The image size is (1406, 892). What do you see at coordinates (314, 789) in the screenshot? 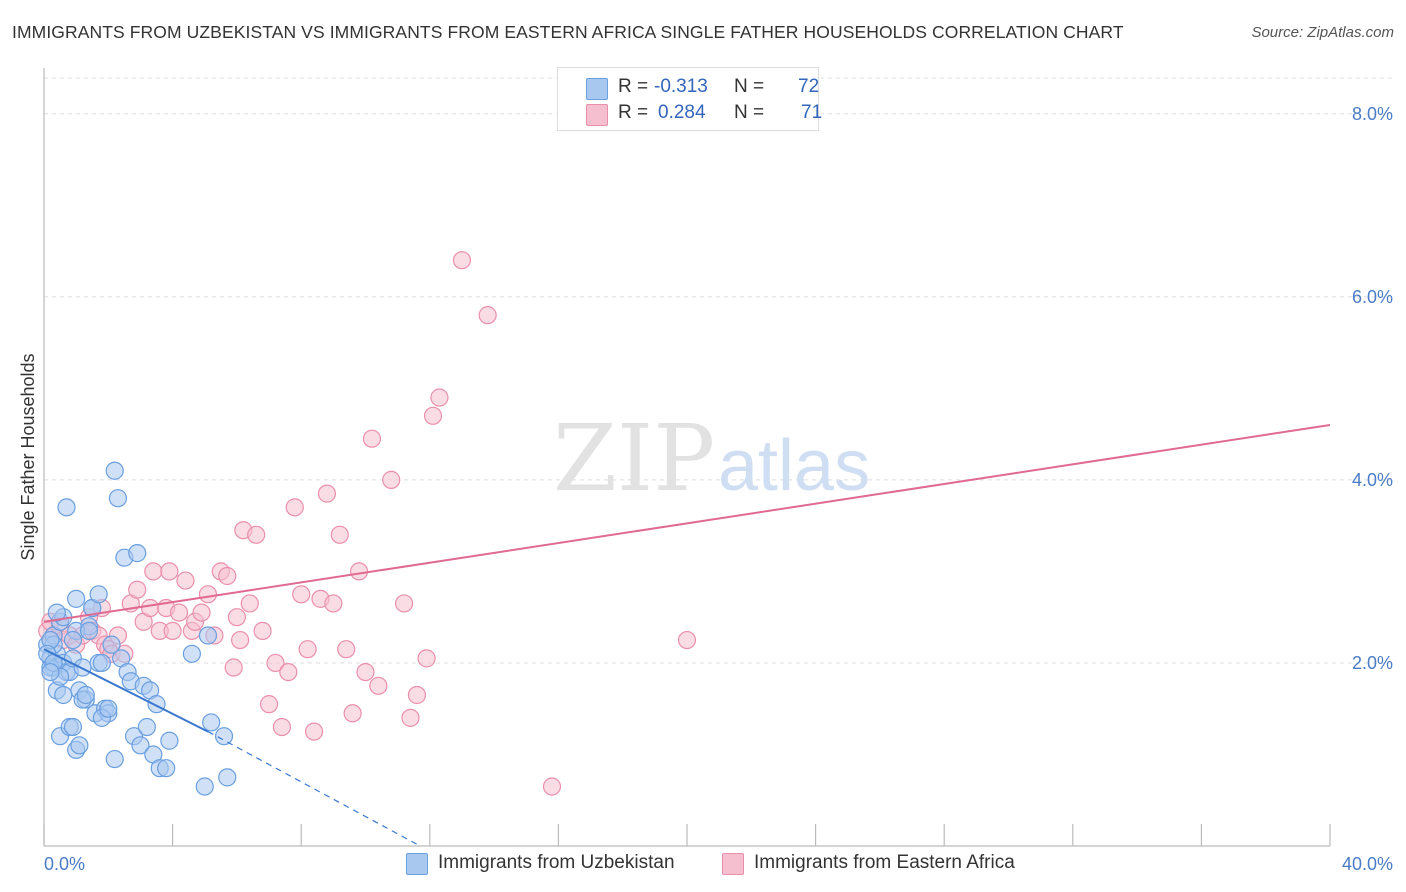
I see `trend-line-uzbekistan-extension` at bounding box center [314, 789].